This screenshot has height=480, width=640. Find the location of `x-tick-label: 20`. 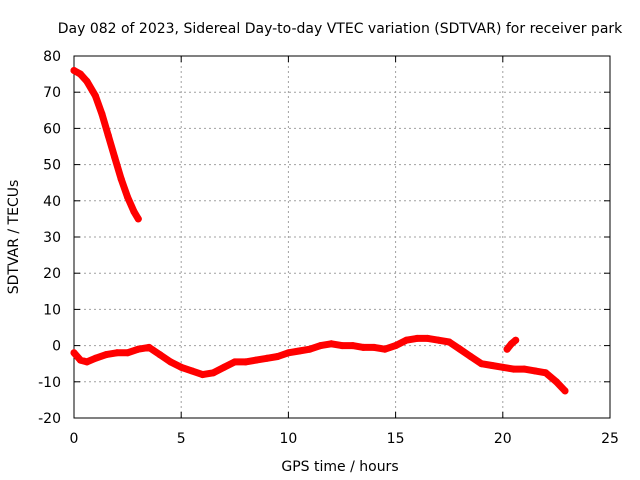

x-tick-label: 20 is located at coordinates (503, 439).